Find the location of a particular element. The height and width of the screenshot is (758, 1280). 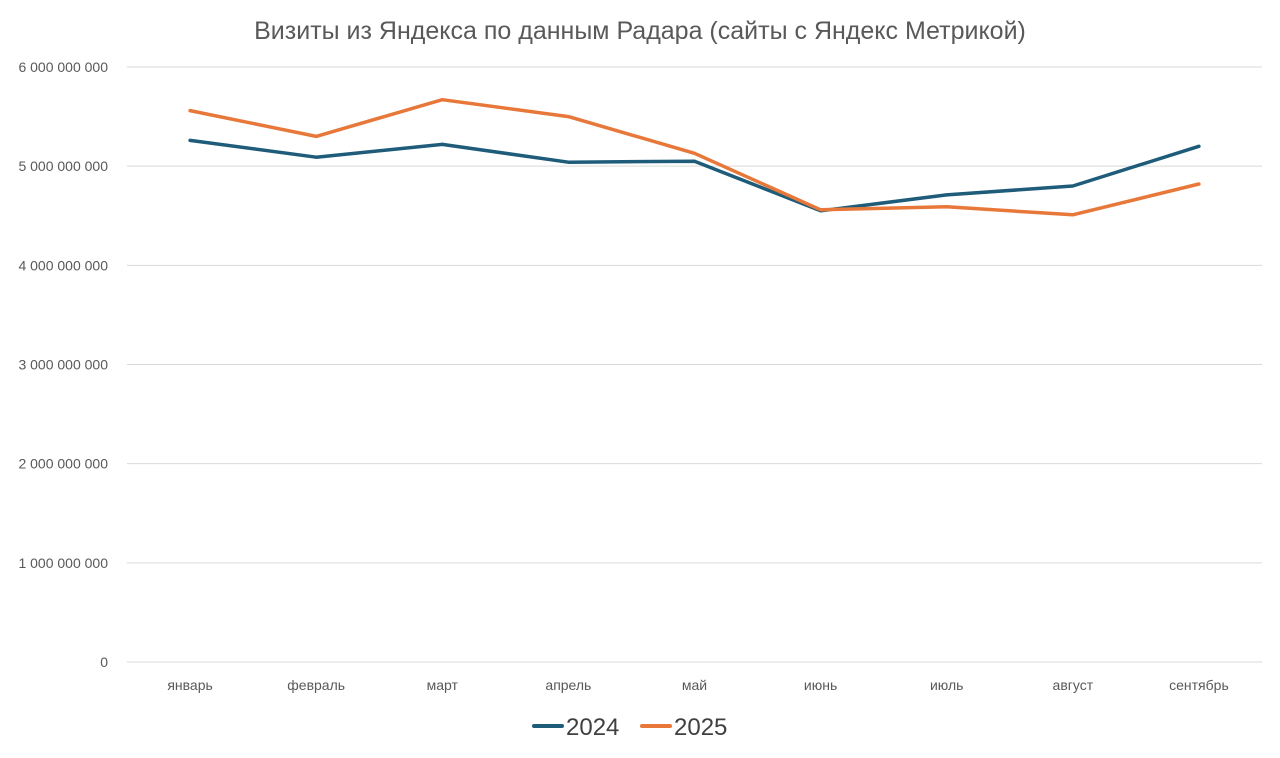

series-line-2025 is located at coordinates (694, 157).